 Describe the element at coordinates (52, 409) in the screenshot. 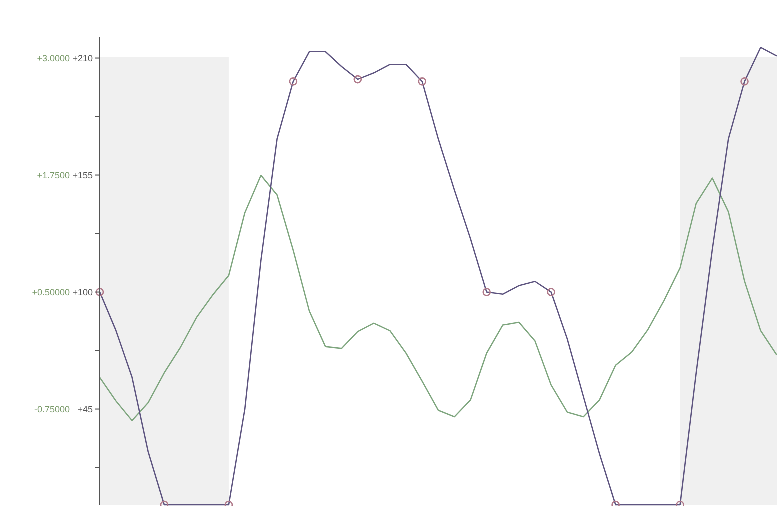

I see `y2-tick-label: -0.75000` at that location.